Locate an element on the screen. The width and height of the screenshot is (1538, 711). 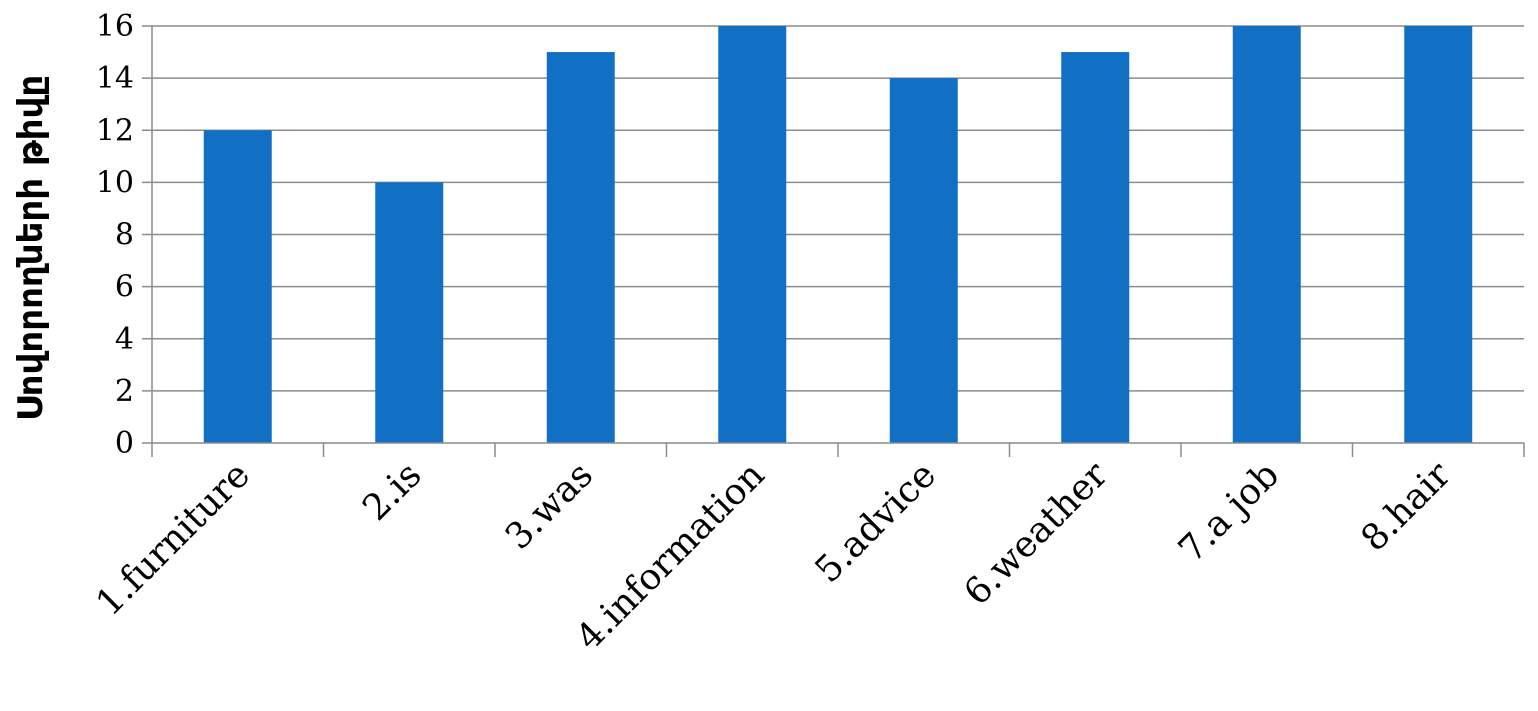
x-tick-label: 6.weather is located at coordinates (1036, 534).